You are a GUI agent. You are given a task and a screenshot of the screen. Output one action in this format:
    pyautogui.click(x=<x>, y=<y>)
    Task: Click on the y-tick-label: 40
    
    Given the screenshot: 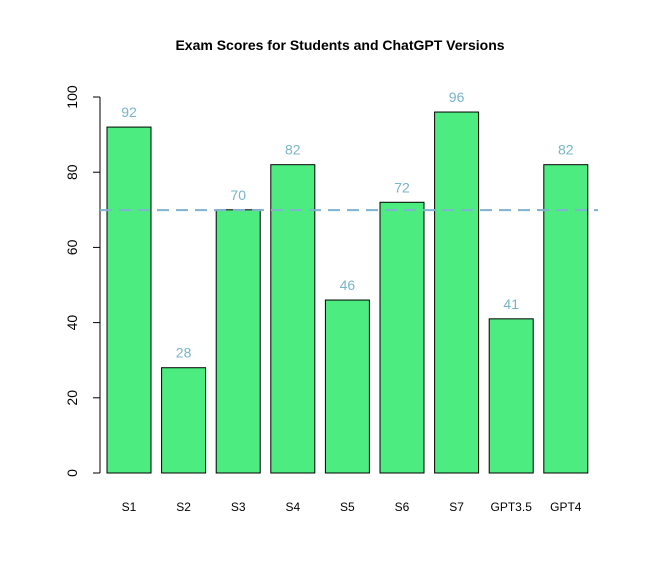 What is the action you would take?
    pyautogui.click(x=72, y=323)
    